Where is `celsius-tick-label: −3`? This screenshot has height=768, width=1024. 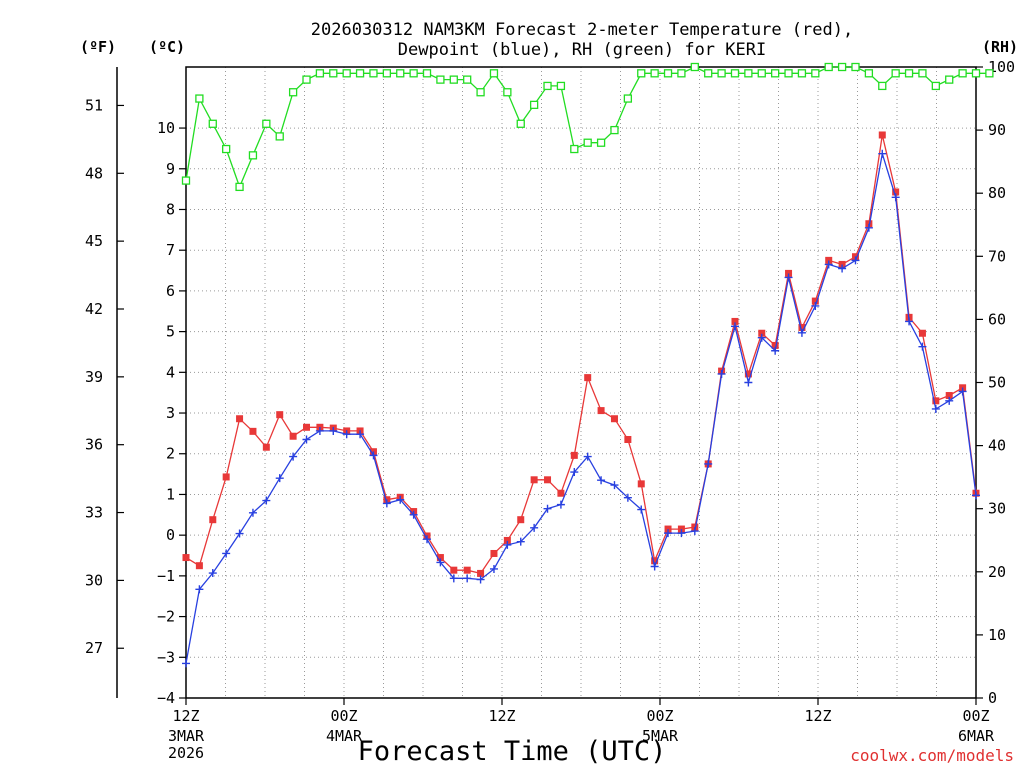
celsius-tick-label: −3 is located at coordinates (166, 657).